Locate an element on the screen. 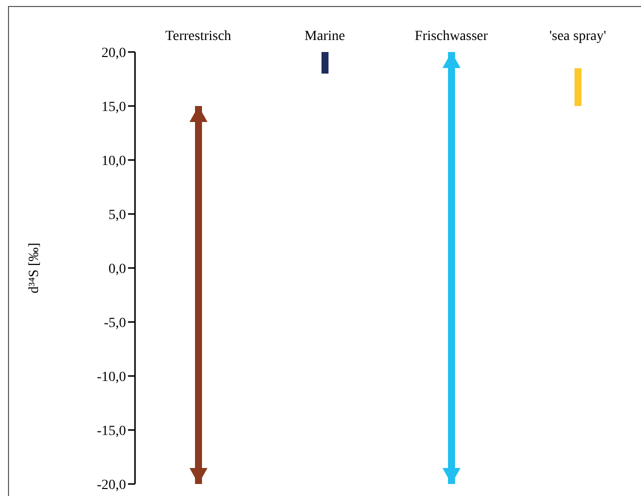 This screenshot has width=641, height=496. y-tick-label: 10,0 is located at coordinates (114, 161).